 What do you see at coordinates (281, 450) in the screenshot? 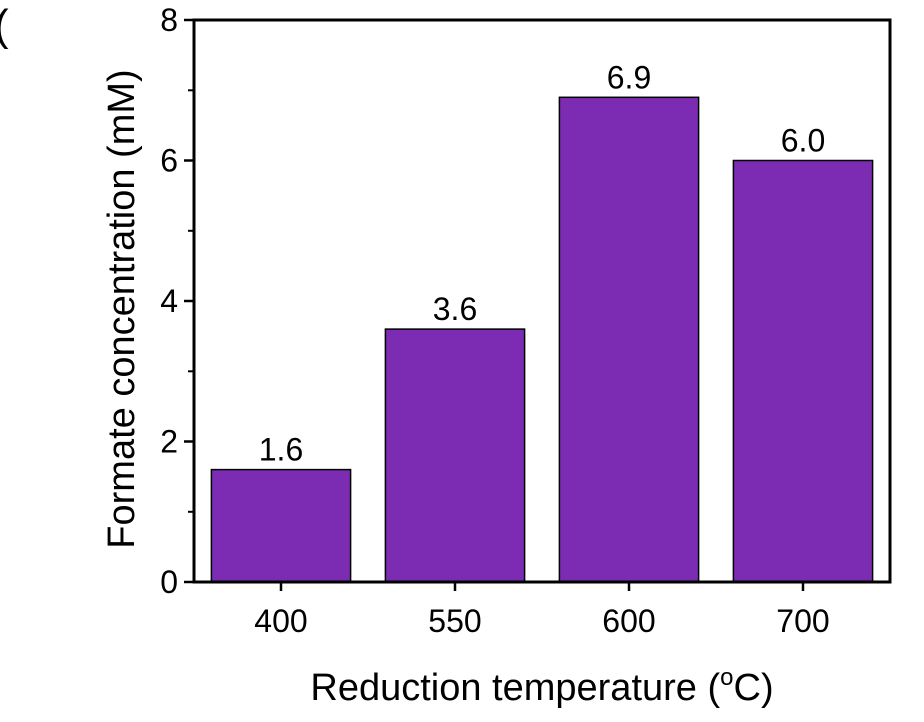
I see `data-label-400: 1.6` at bounding box center [281, 450].